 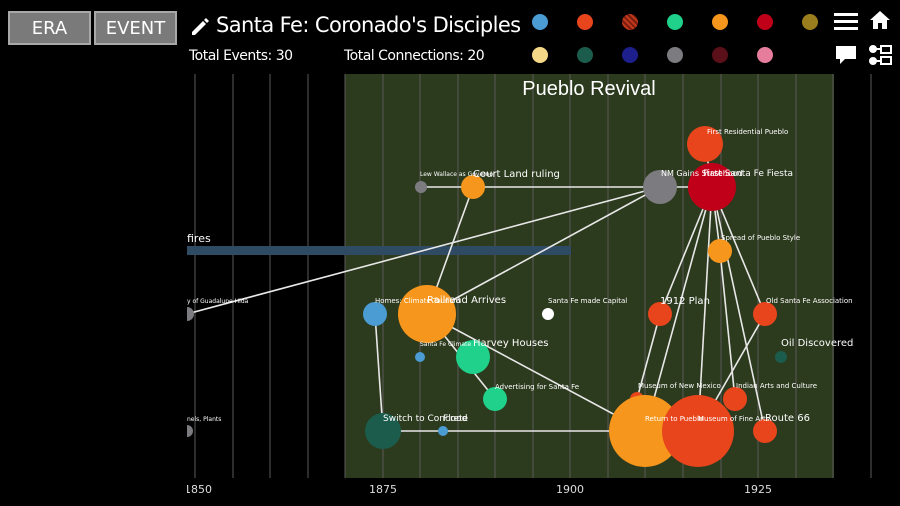 I want to click on total-events-stat: Total Events: 30, so click(x=241, y=56).